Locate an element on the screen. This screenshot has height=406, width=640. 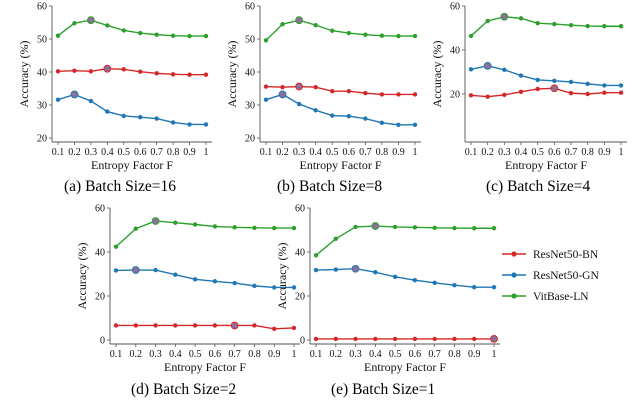
x-axis-label: Entropy Factor F is located at coordinates (205, 367).